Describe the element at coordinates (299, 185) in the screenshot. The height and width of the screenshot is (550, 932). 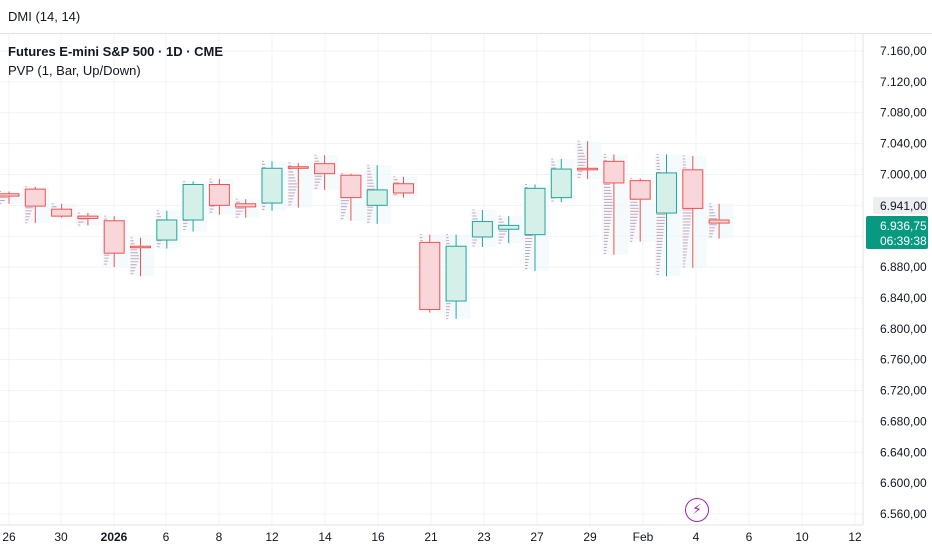
I see `profile-area` at that location.